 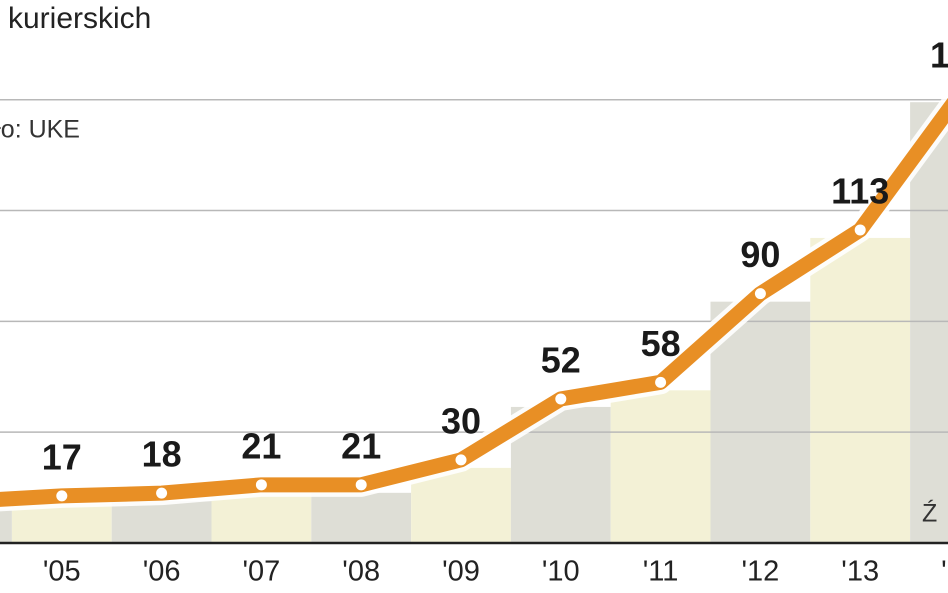 I want to click on value-label: 162, so click(x=939, y=55).